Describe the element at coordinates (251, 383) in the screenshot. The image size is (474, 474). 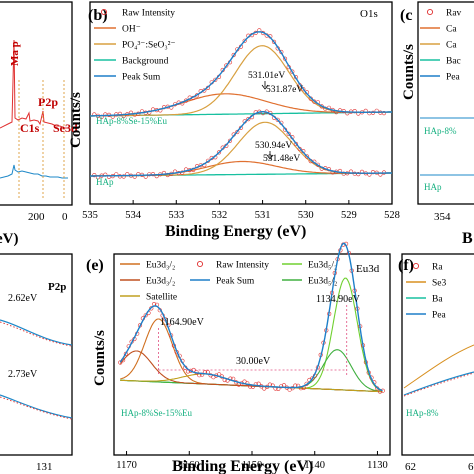
I see `satellite-line` at that location.